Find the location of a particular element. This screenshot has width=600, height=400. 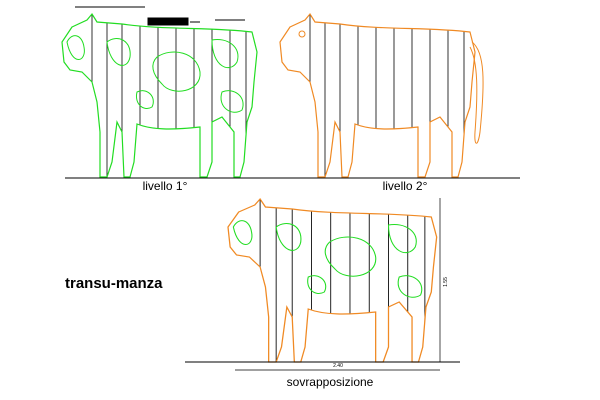

cow-overlay is located at coordinates (332, 282).